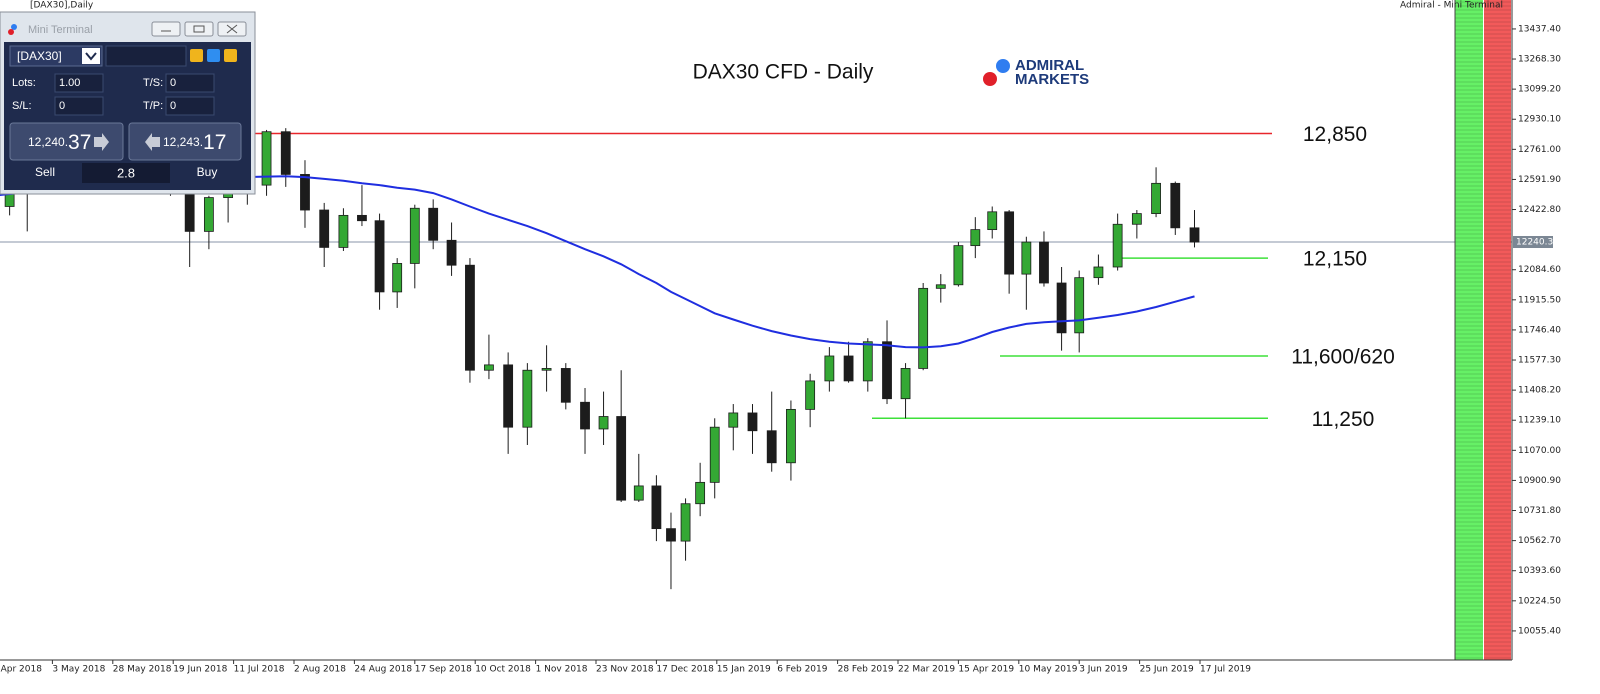 Image resolution: width=1600 pixels, height=694 pixels. I want to click on x-tick-label: 3 May 2018, so click(78, 670).